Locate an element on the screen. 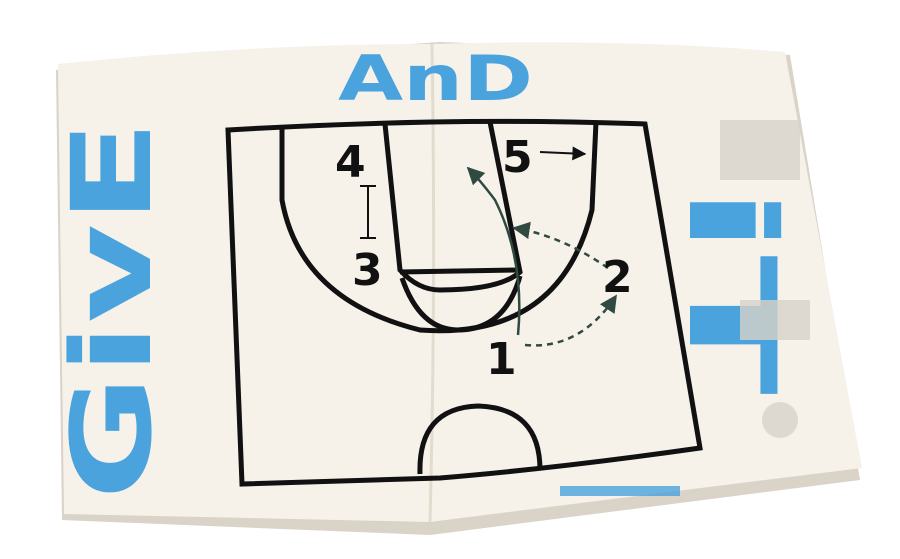 The height and width of the screenshot is (559, 900). title-word-top: AnD is located at coordinates (435, 78).